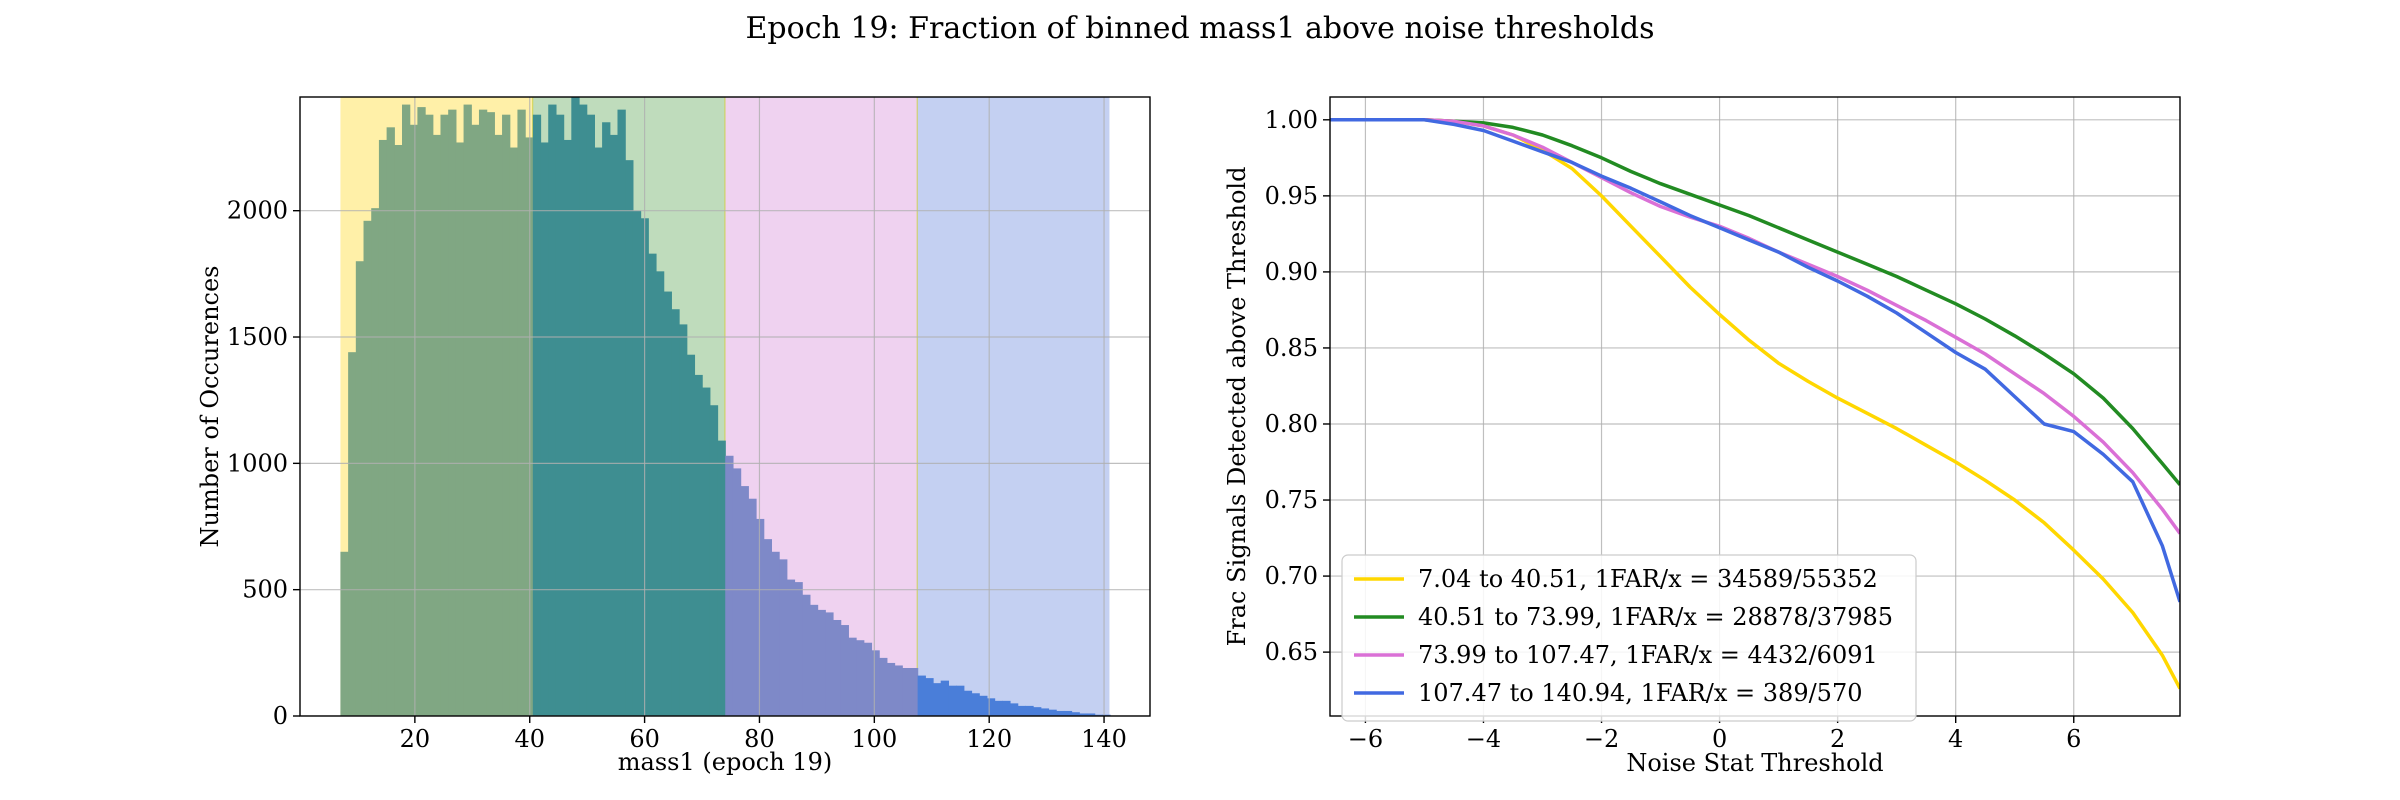  What do you see at coordinates (1655, 617) in the screenshot?
I see `legend-label: 40.51 to 73.99, 1FAR/x = 28878/37985` at bounding box center [1655, 617].